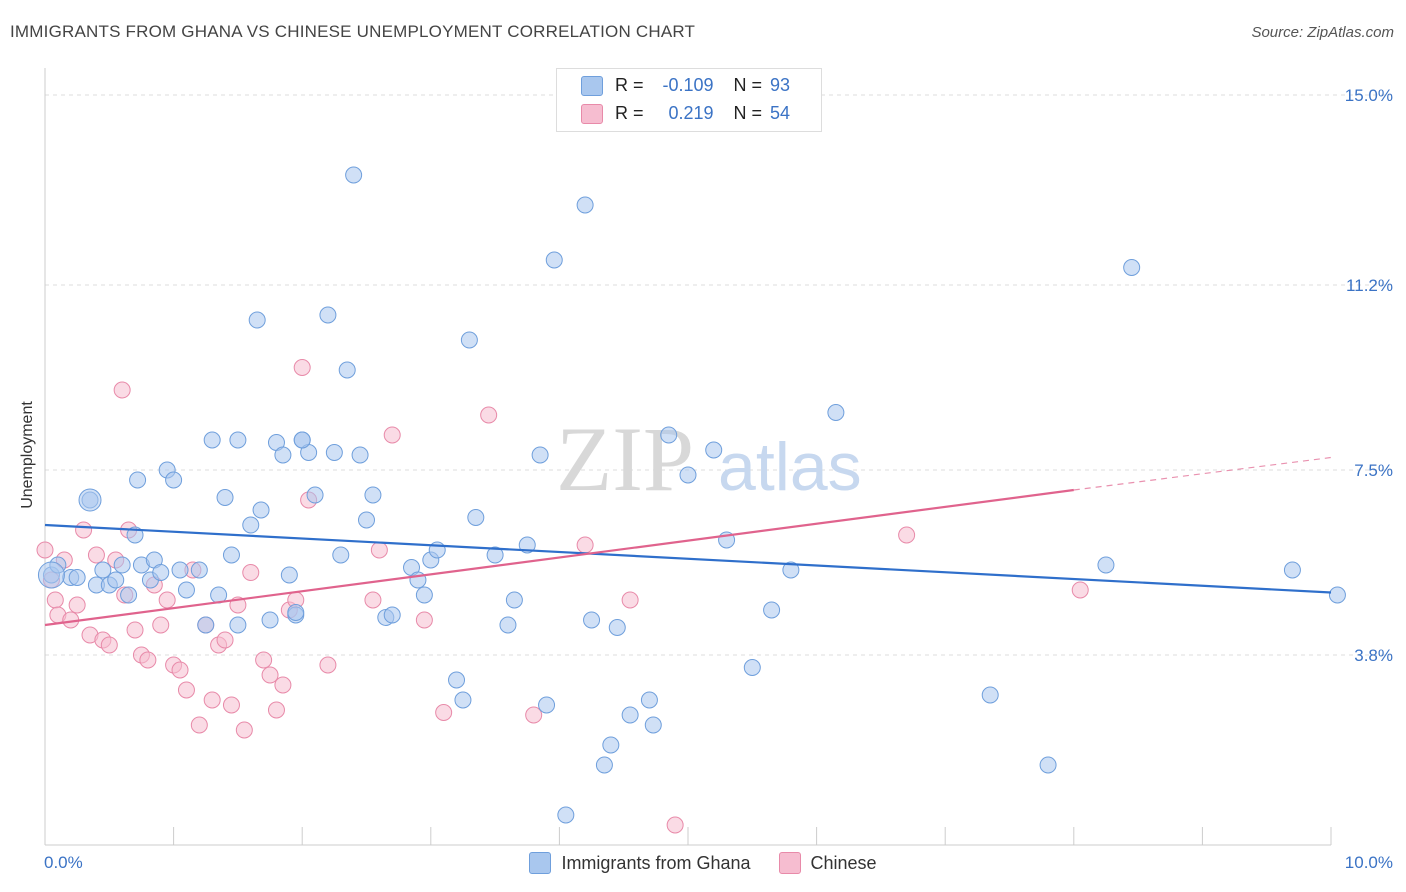 This screenshot has height=892, width=1406. What do you see at coordinates (63, 862) in the screenshot?
I see `x-tick-label: 0.0%` at bounding box center [63, 862].